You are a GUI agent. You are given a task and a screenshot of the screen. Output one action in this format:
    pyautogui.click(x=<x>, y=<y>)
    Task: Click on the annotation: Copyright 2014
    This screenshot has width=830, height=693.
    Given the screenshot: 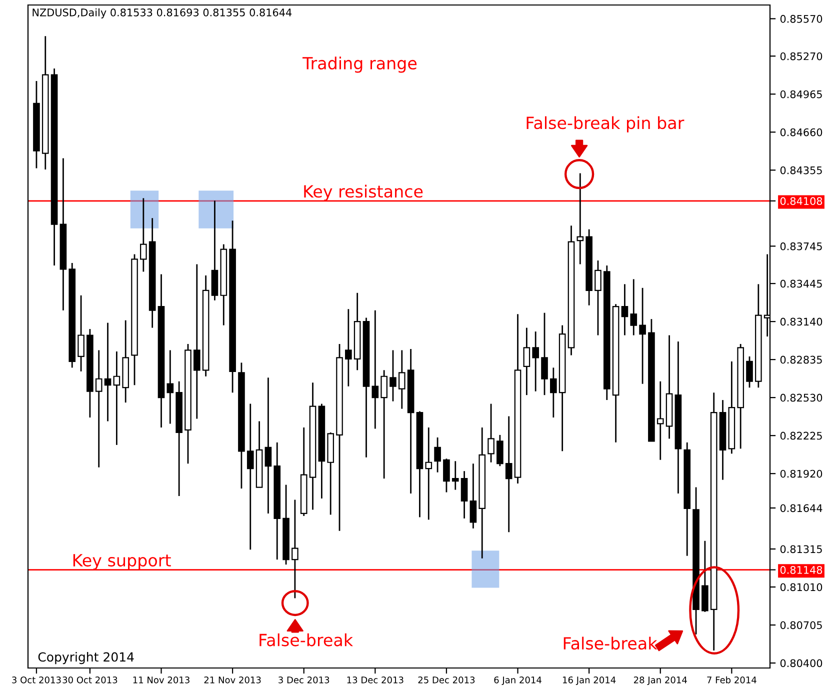 What is the action you would take?
    pyautogui.click(x=86, y=658)
    